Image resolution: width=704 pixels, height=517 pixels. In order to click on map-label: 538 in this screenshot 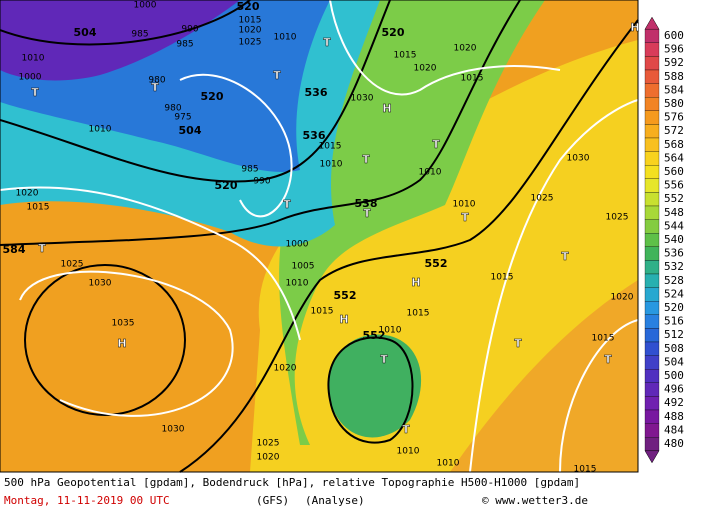, I will do `click(366, 203)`.